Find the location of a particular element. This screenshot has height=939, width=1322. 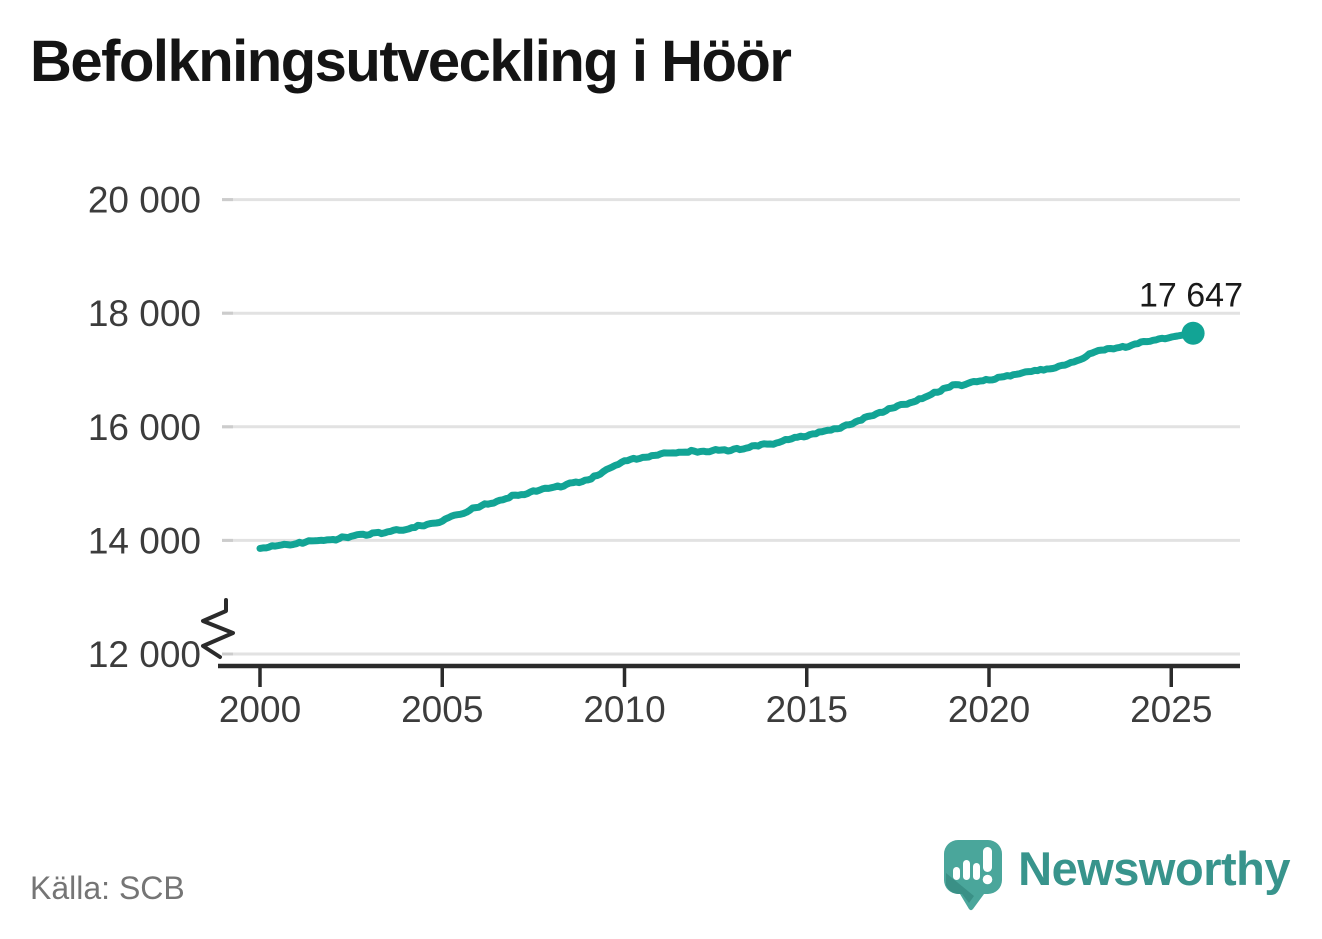

source-note: Källa: SCB is located at coordinates (107, 888).